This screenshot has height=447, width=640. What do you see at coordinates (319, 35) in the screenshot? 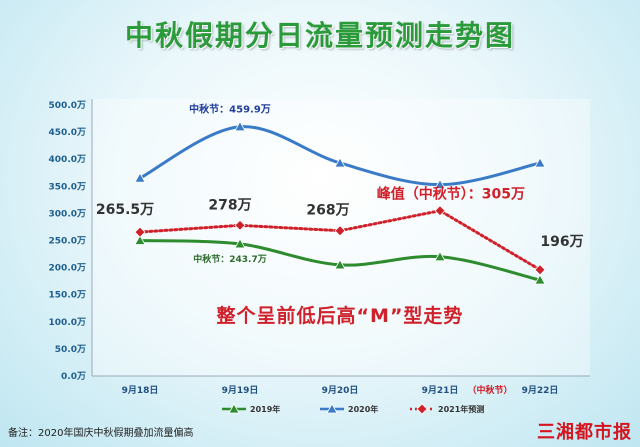
I see `chart-title: 中秋假期分日流量预测走势图` at bounding box center [319, 35].